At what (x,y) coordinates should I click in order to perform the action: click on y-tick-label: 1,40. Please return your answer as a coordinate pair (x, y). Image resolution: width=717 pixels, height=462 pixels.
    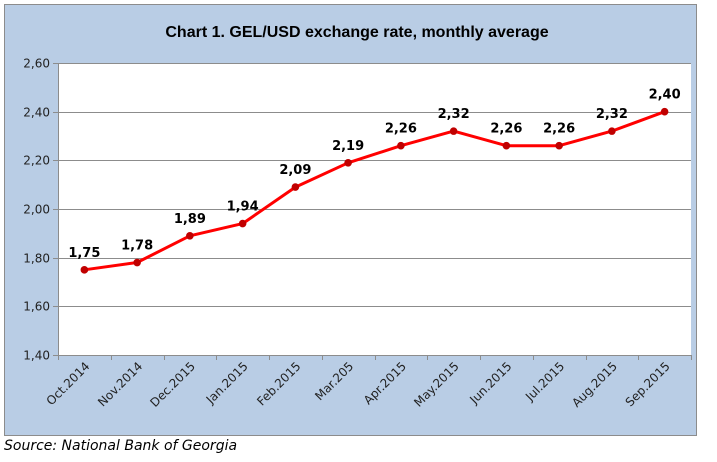
    Looking at the image, I should click on (36, 356).